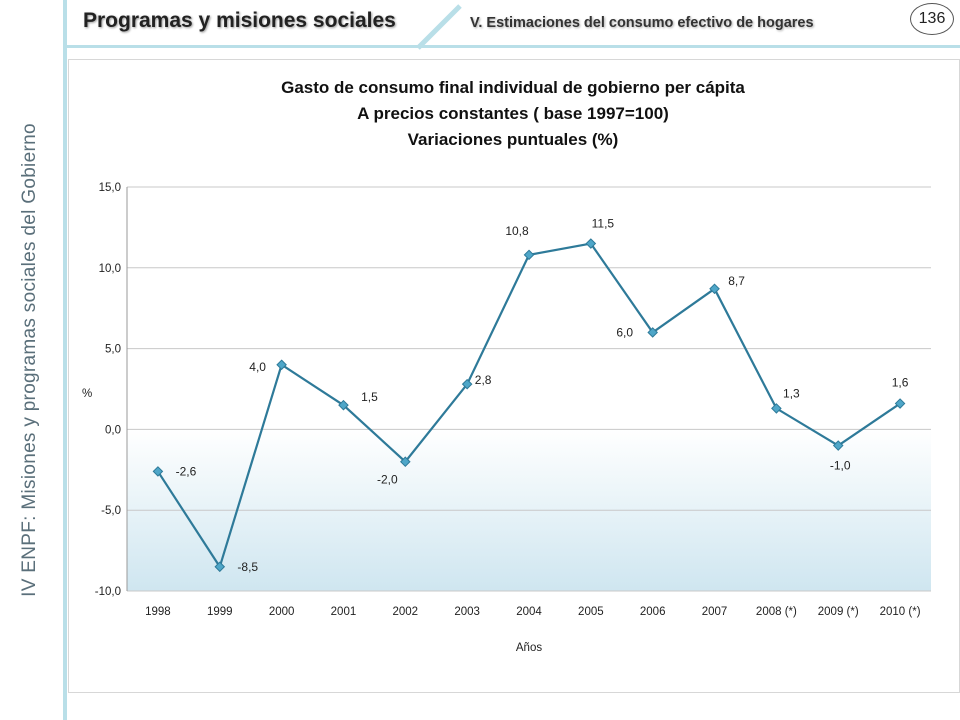 The height and width of the screenshot is (720, 960). What do you see at coordinates (513, 113) in the screenshot?
I see `chart-title-line: A precios constantes ( base 1997=100)` at bounding box center [513, 113].